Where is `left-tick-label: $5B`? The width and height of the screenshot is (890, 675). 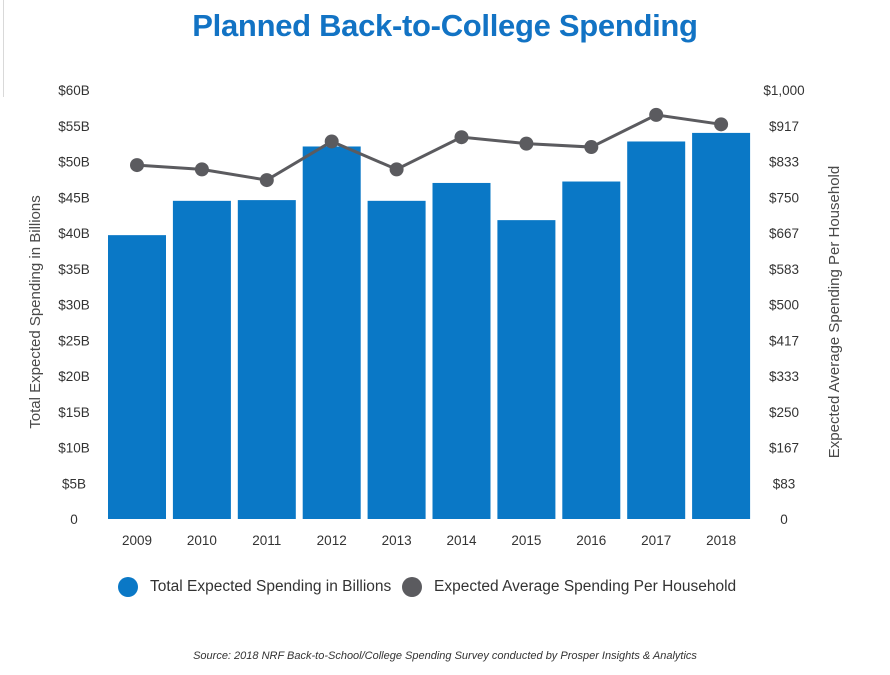 left-tick-label: $5B is located at coordinates (74, 483).